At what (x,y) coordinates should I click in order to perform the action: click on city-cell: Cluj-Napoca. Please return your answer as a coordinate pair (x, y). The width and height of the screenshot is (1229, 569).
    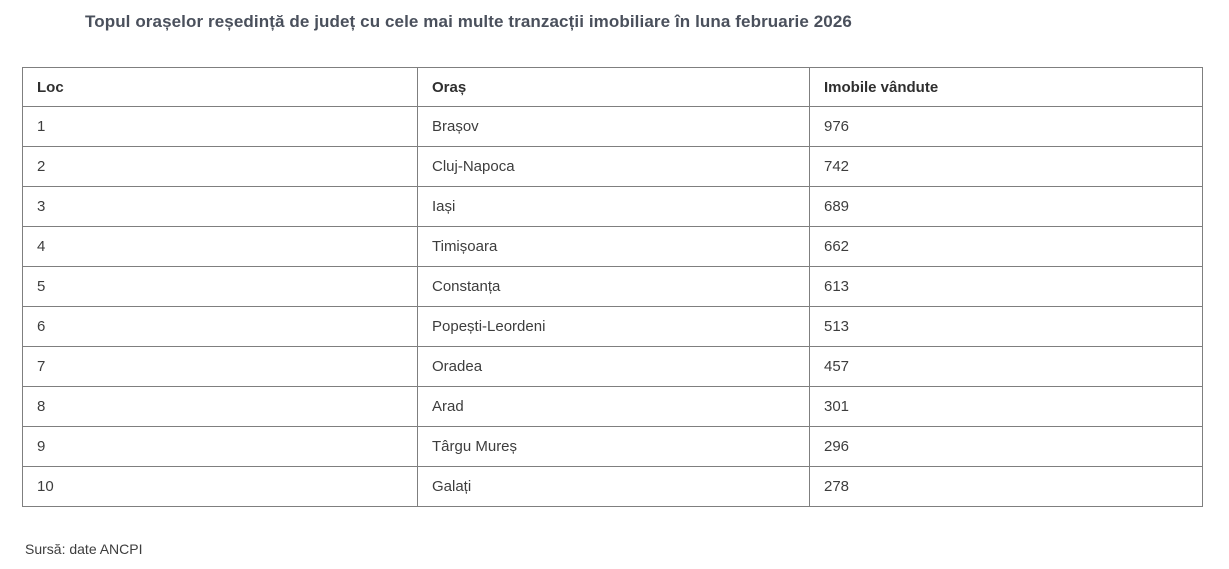
    Looking at the image, I should click on (613, 166).